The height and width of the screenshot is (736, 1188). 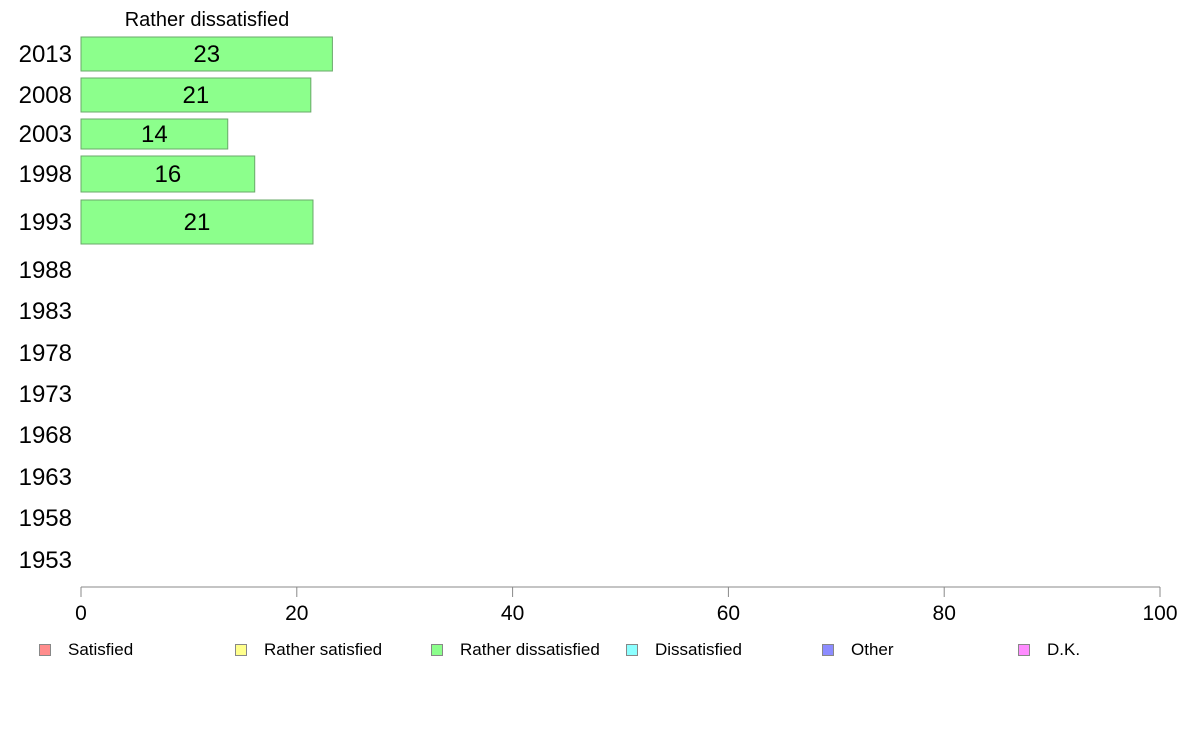 I want to click on y-tick-label: 1978, so click(x=45, y=353).